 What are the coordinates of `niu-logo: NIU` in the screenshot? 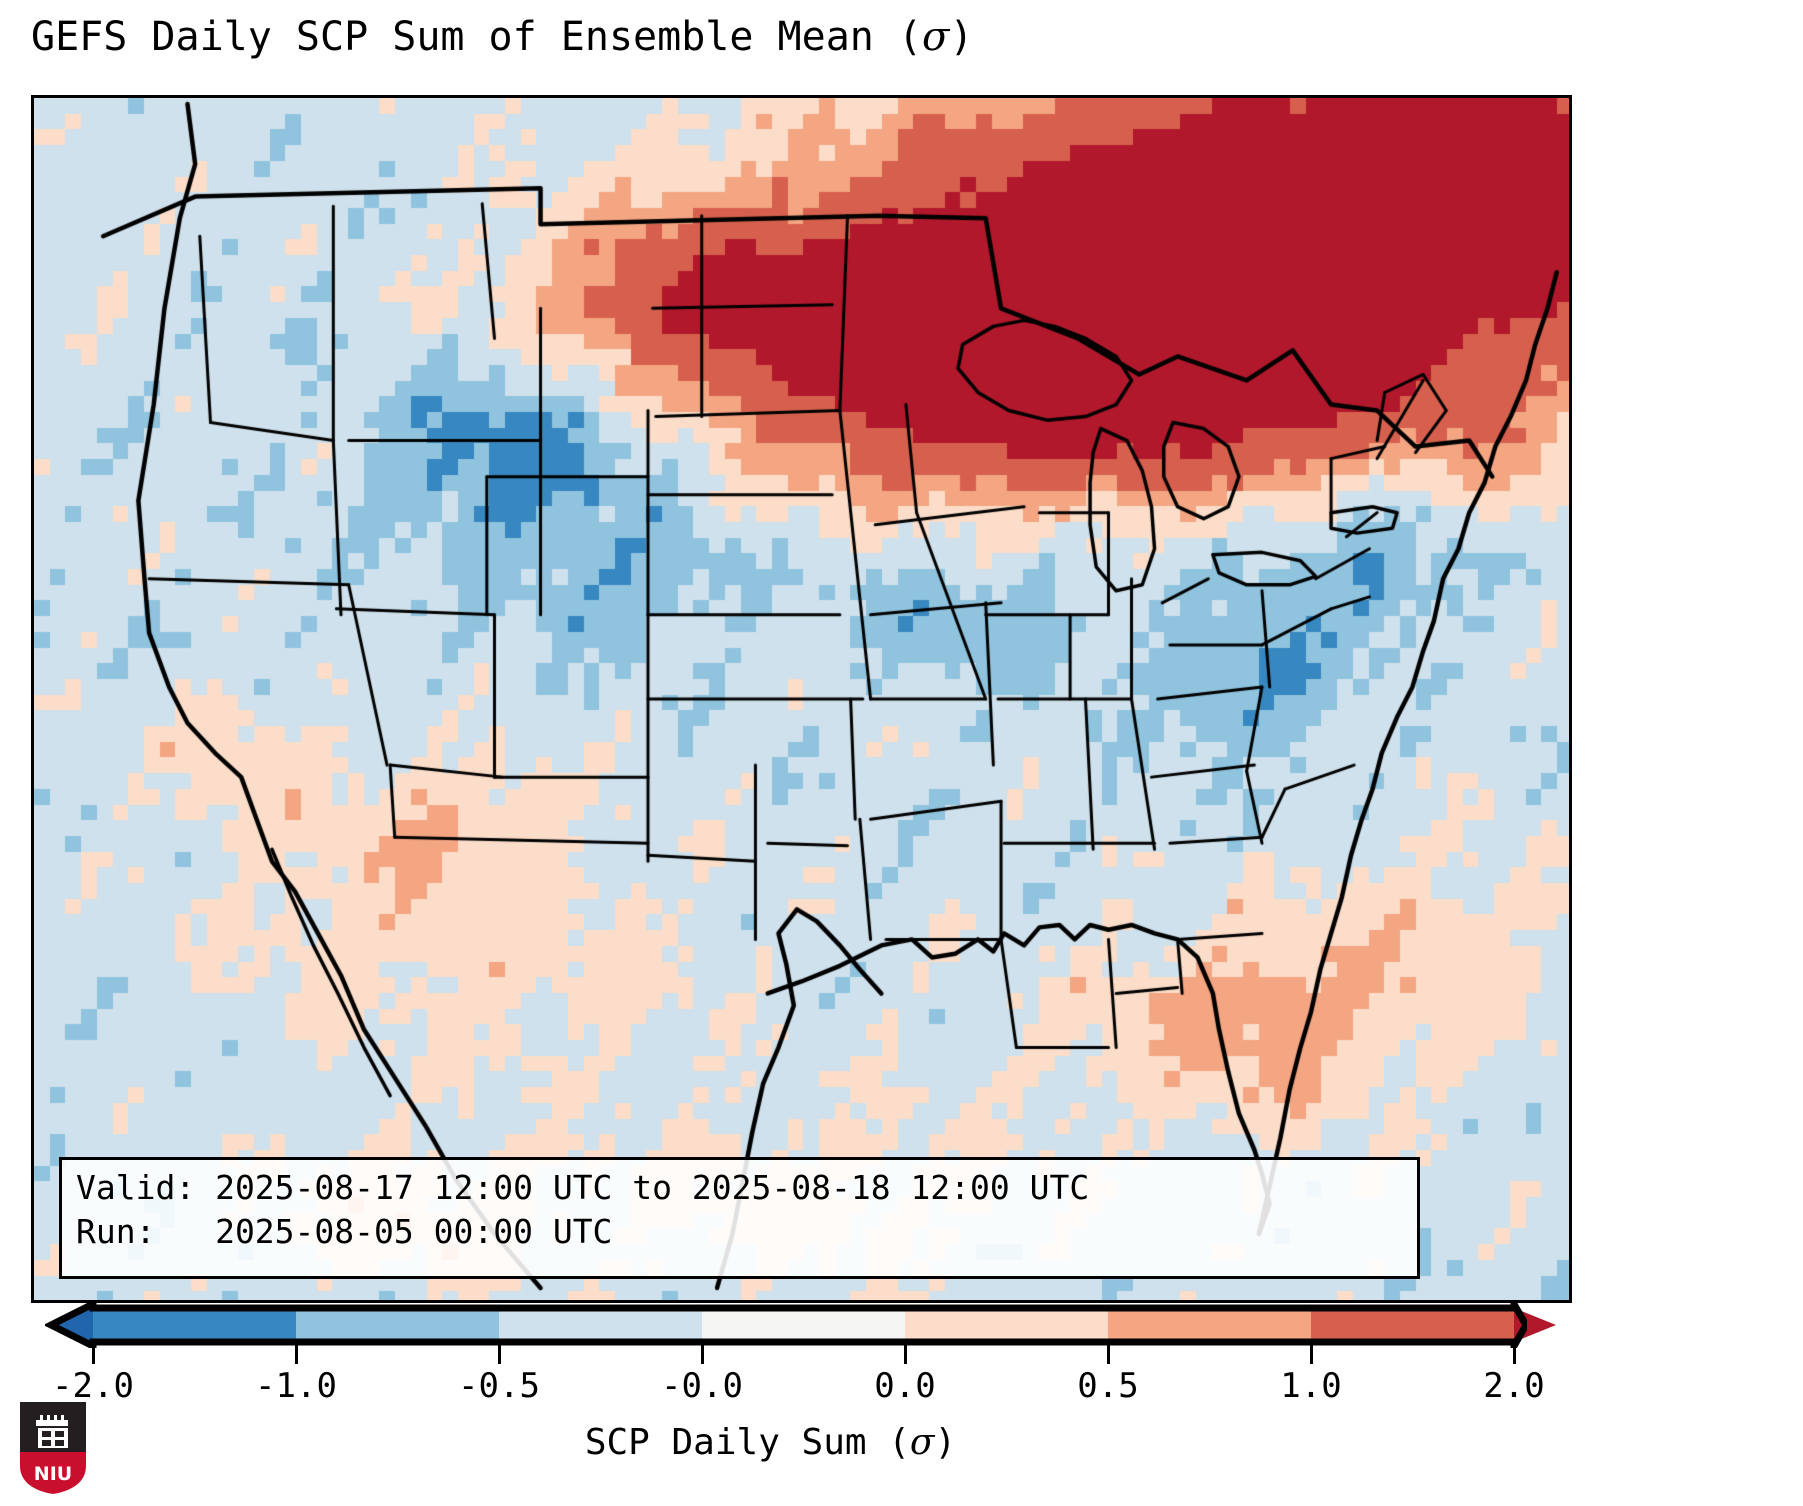 It's located at (53, 1448).